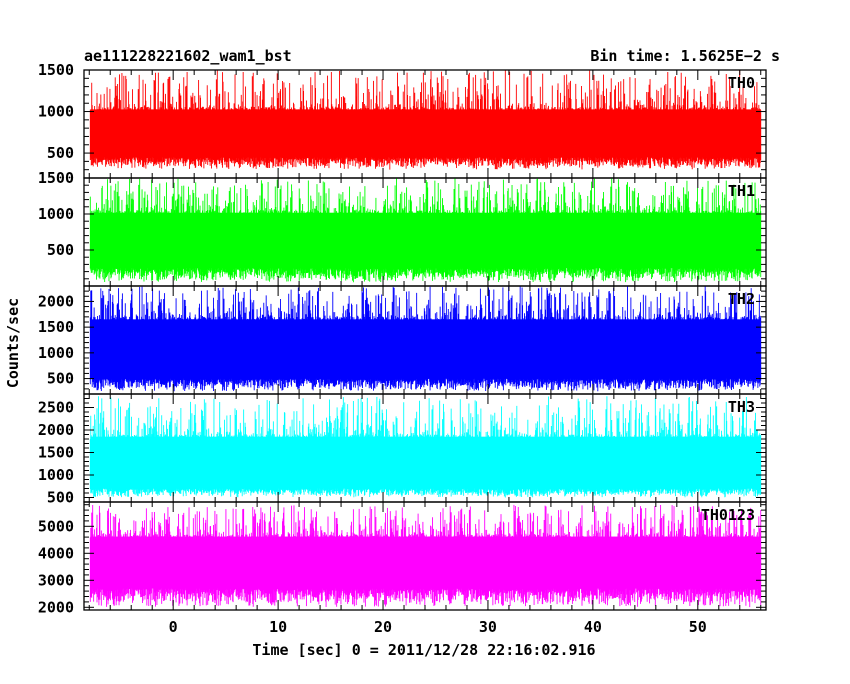 This screenshot has width=850, height=684. I want to click on bin-time-label: Bin time: 1.5625E−2 s, so click(685, 56).